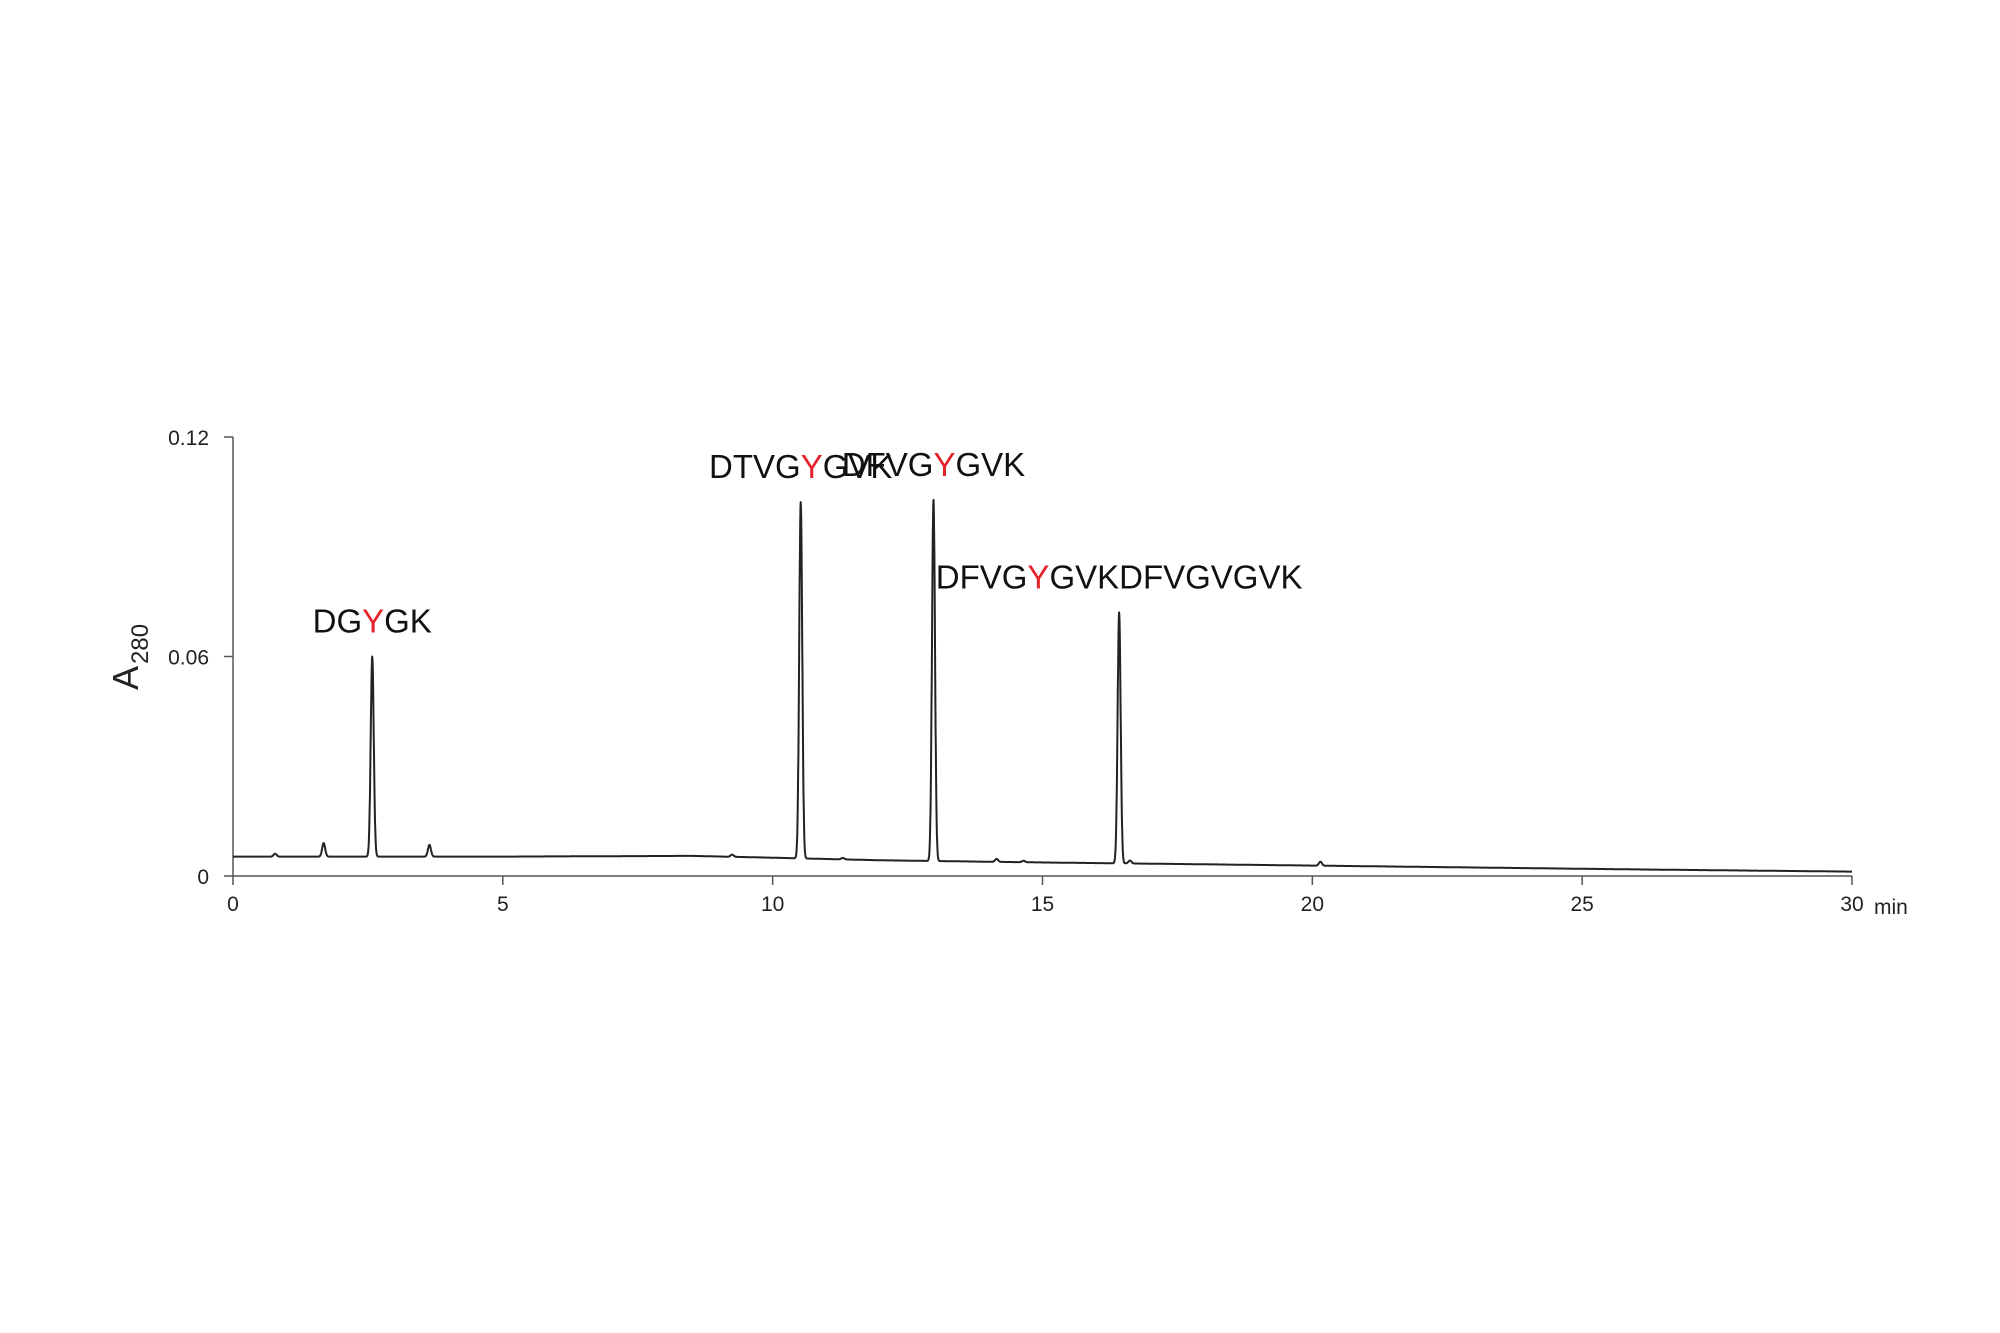 The width and height of the screenshot is (2000, 1333). I want to click on peak-label: DFVGYGVKDFVGVGVK, so click(1119, 576).